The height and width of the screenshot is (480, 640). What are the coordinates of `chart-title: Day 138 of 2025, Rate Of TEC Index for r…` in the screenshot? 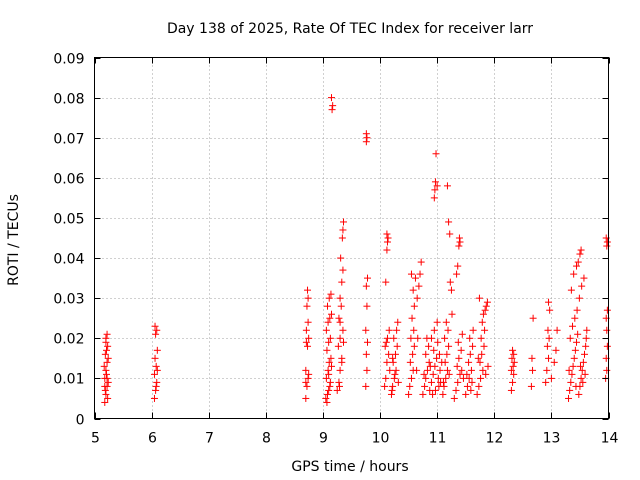 It's located at (350, 29).